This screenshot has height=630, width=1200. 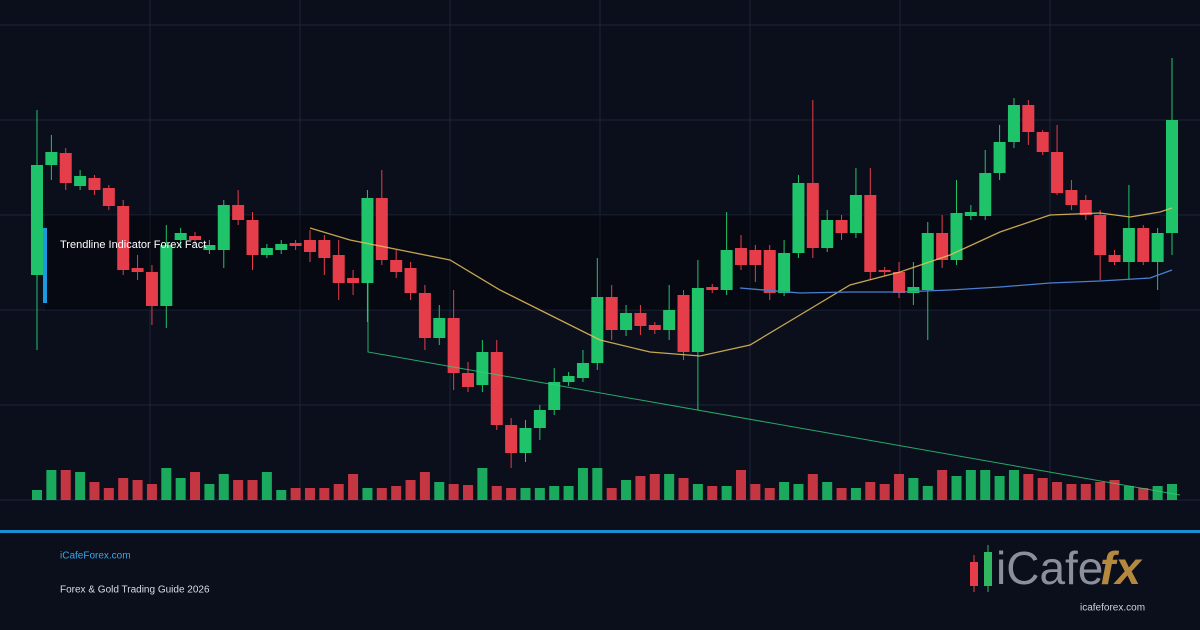 What do you see at coordinates (956, 281) in the screenshot?
I see `moving-average-slow` at bounding box center [956, 281].